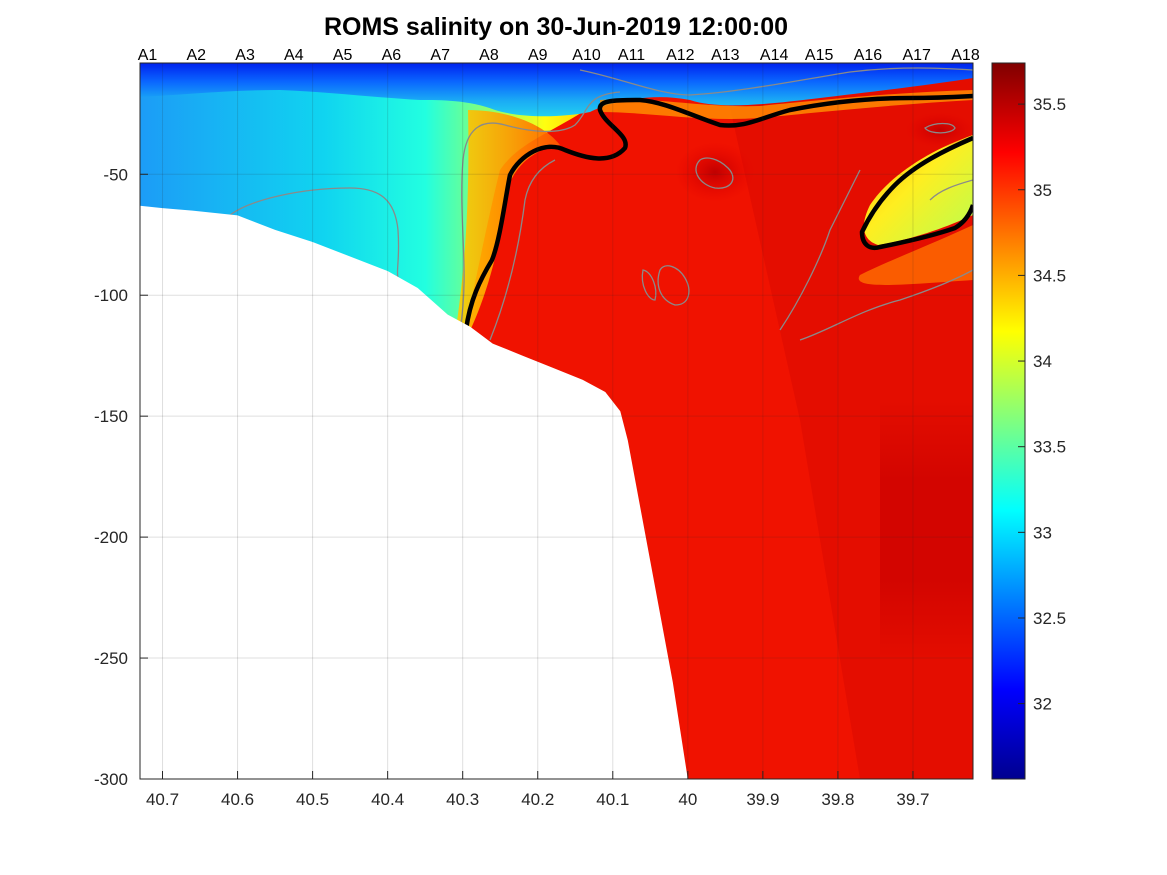 The width and height of the screenshot is (1167, 875). Describe the element at coordinates (1049, 618) in the screenshot. I see `colorbar-tick-label: 32.5` at that location.